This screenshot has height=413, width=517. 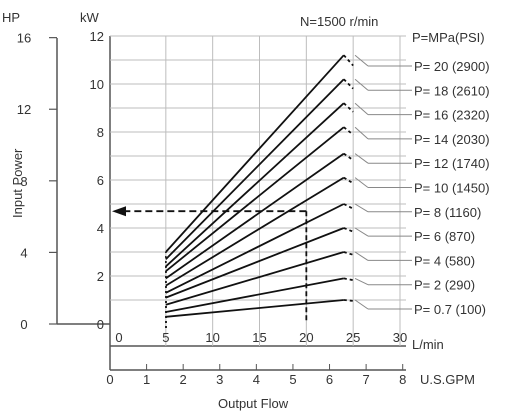 What do you see at coordinates (444, 260) in the screenshot?
I see `legend-entry: P= 4 (580)` at bounding box center [444, 260].